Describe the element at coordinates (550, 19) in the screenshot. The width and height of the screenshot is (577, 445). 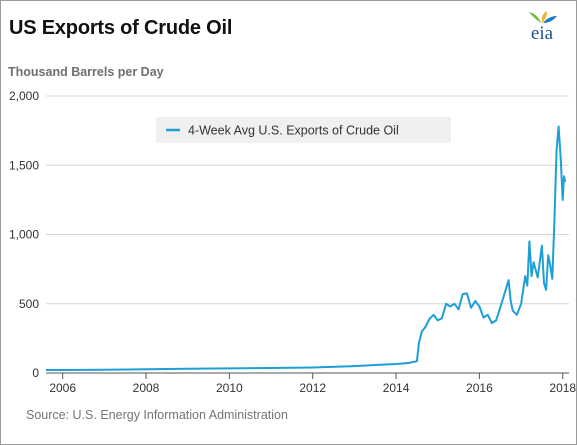
I see `logo-leaf-blue` at that location.